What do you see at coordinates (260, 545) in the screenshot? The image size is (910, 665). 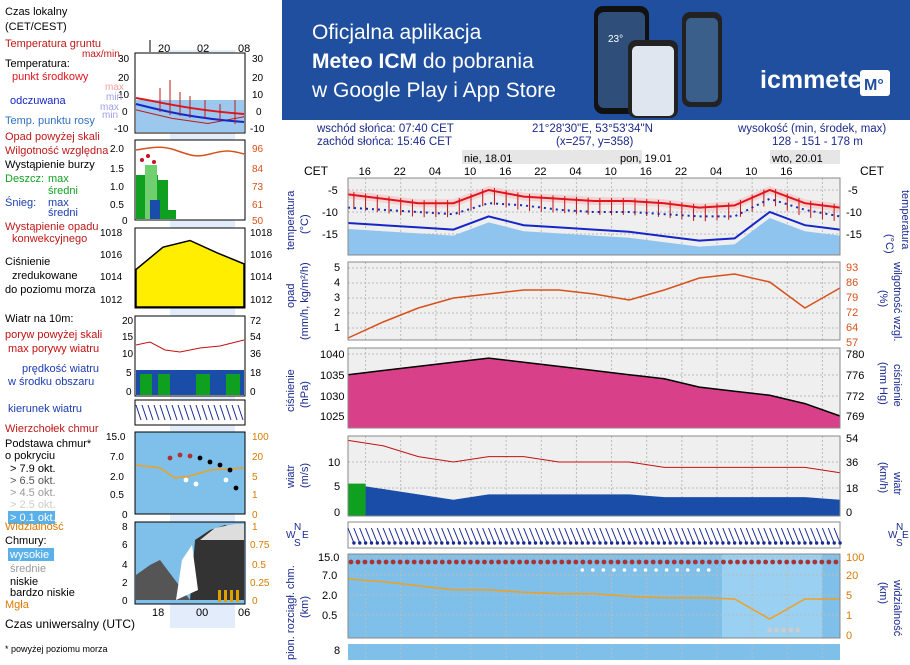 I see `fog-tick: 0.75` at bounding box center [260, 545].